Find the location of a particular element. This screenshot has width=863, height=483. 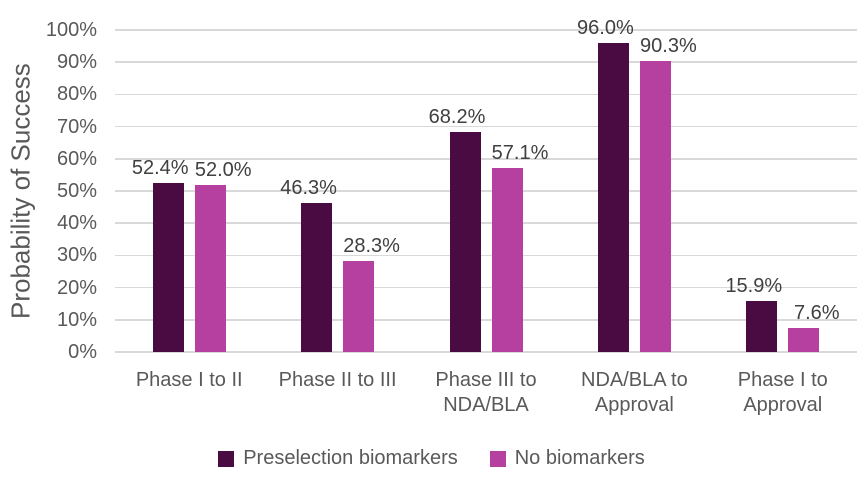

y-tick-label-40%: 40% is located at coordinates (76, 223).